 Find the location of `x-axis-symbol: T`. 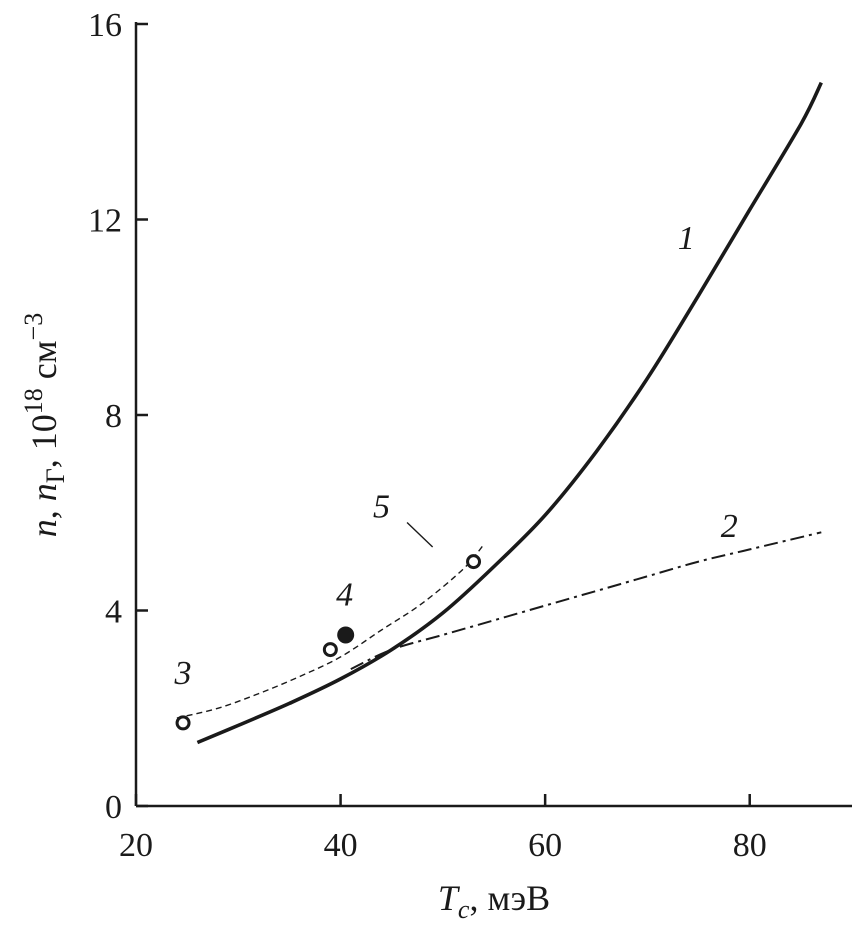

x-axis-symbol: T is located at coordinates (449, 898).